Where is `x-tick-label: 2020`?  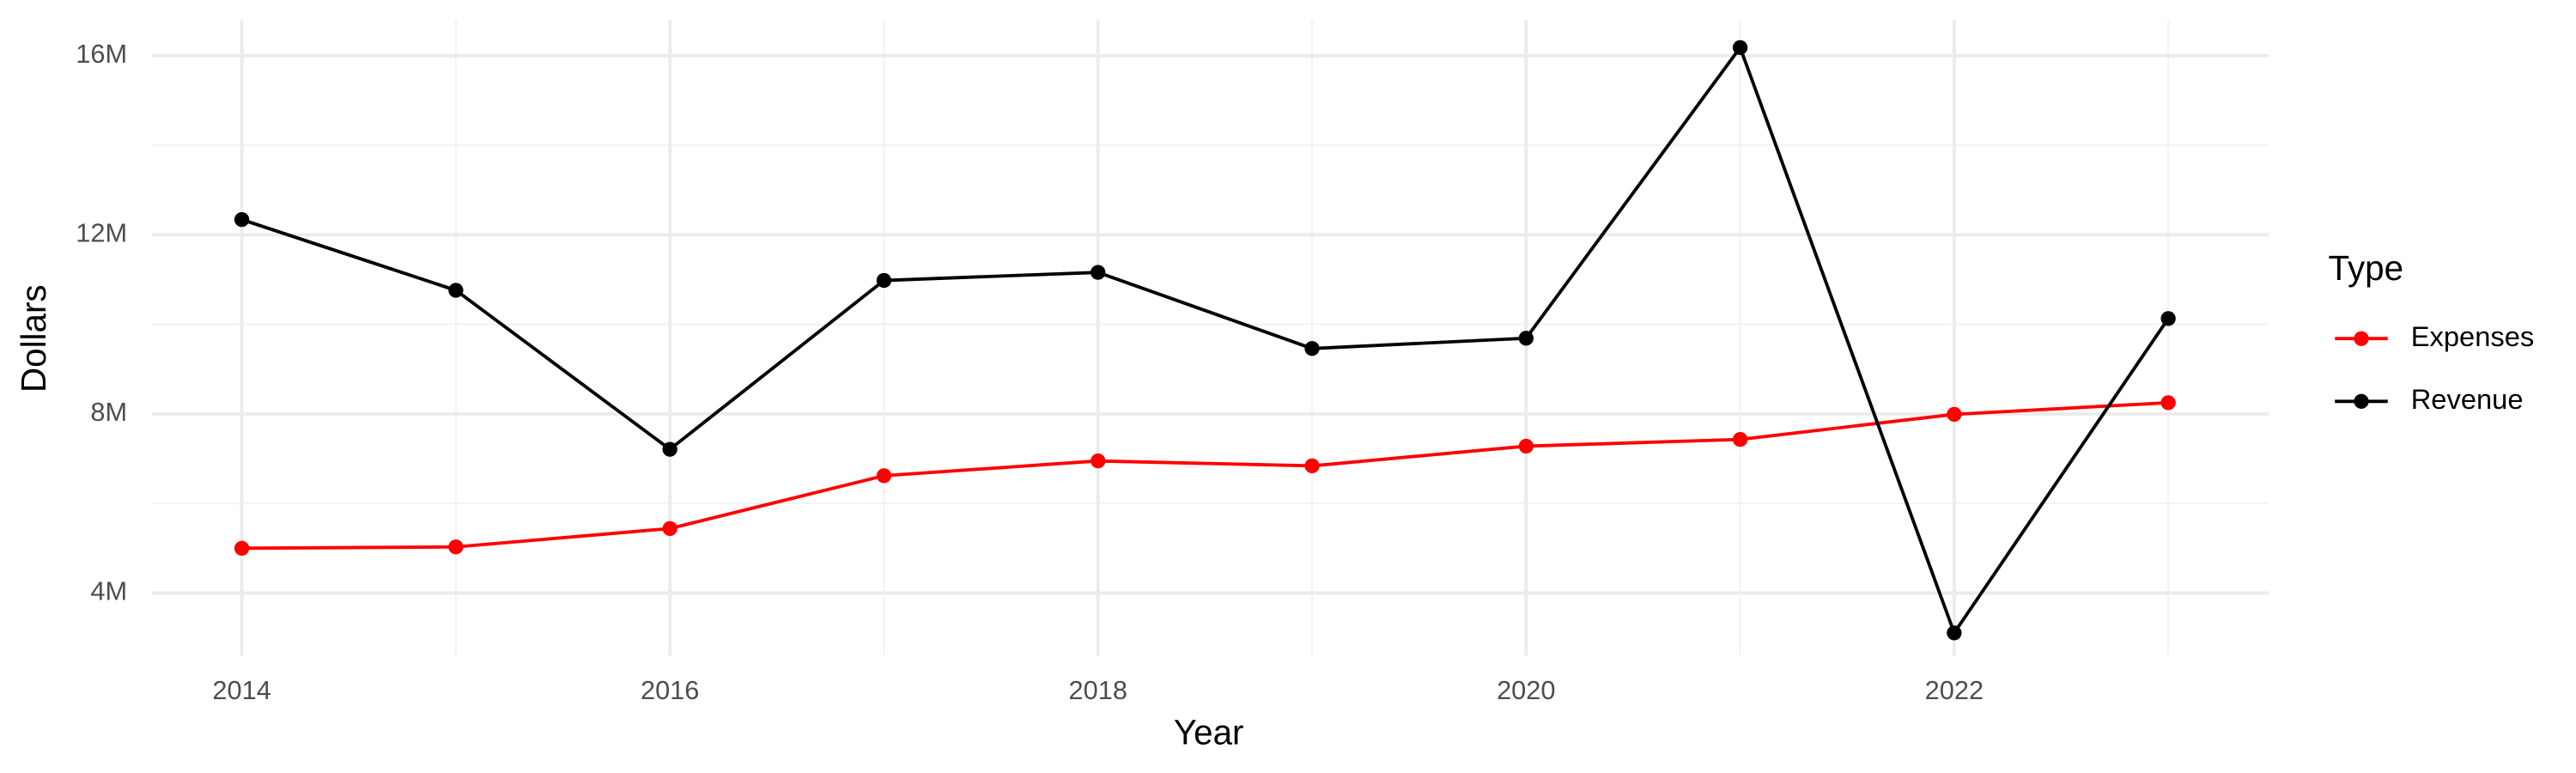 x-tick-label: 2020 is located at coordinates (1526, 690).